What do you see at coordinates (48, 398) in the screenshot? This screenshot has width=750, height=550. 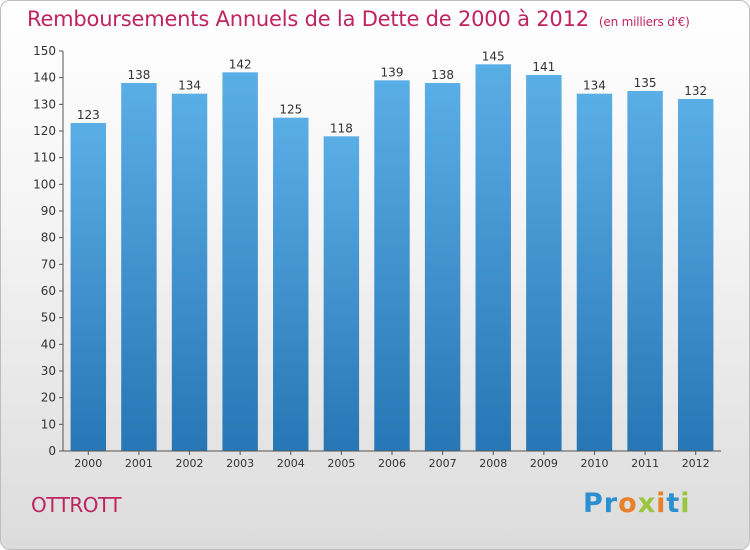 I see `y-tick-label-20: 20` at bounding box center [48, 398].